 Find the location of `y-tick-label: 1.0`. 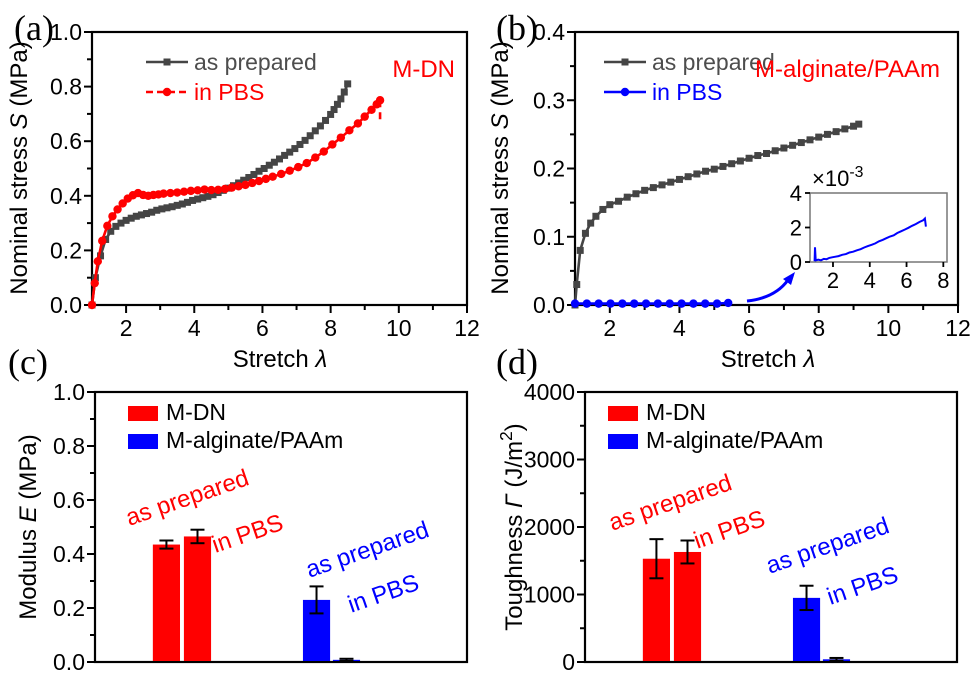

y-tick-label: 1.0 is located at coordinates (69, 392).